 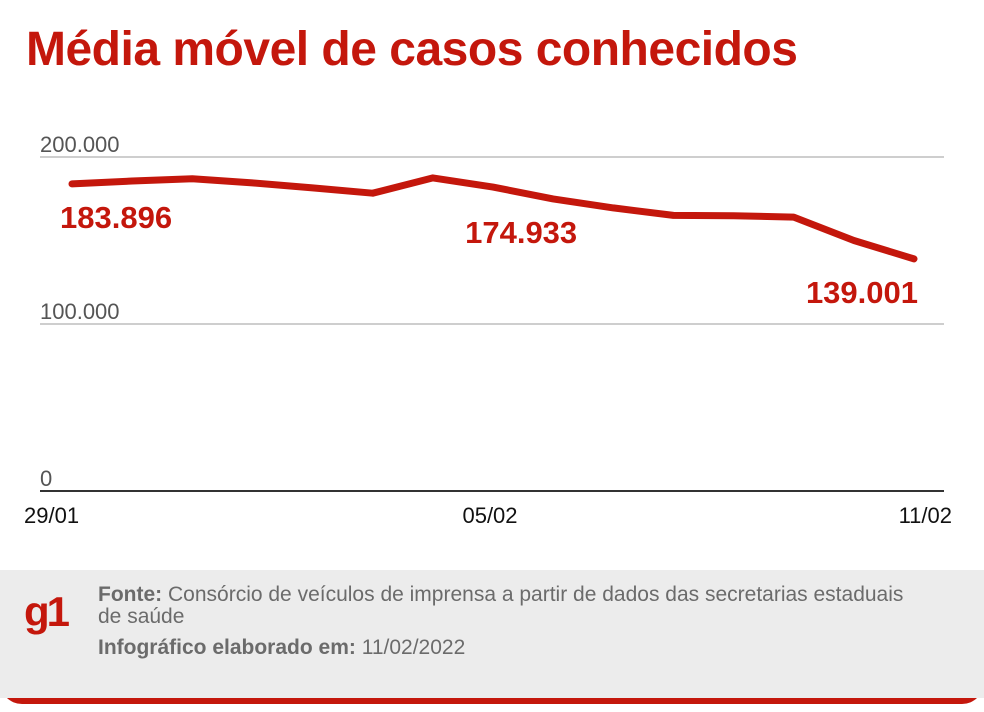 What do you see at coordinates (412, 49) in the screenshot?
I see `page-title: Média móvel de casos conhecidos` at bounding box center [412, 49].